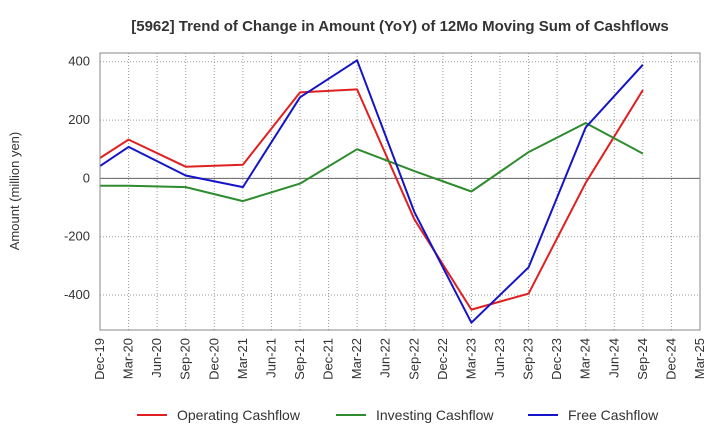  Describe the element at coordinates (585, 358) in the screenshot. I see `x-tick-label: Mar-24` at that location.